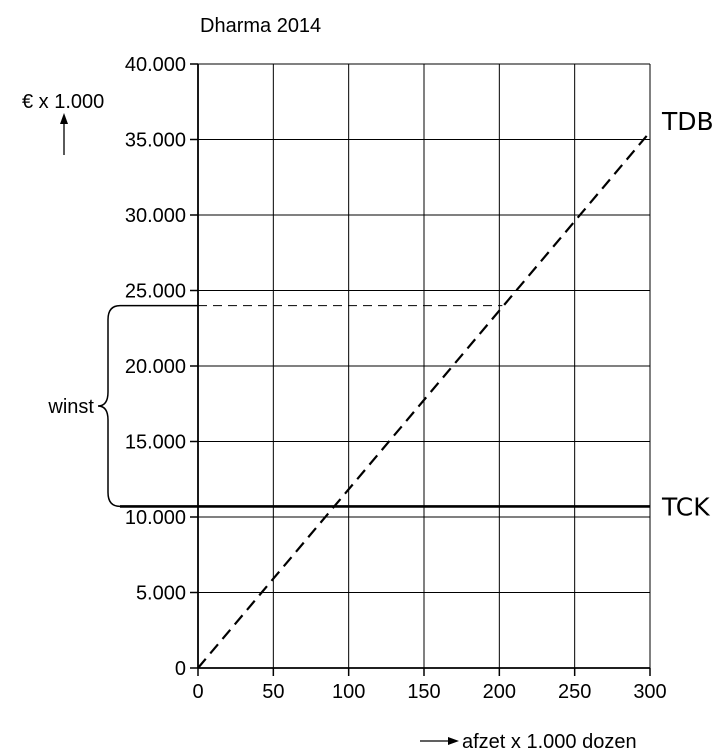 The height and width of the screenshot is (749, 720). What do you see at coordinates (64, 134) in the screenshot?
I see `y-axis-label-arrow` at bounding box center [64, 134].